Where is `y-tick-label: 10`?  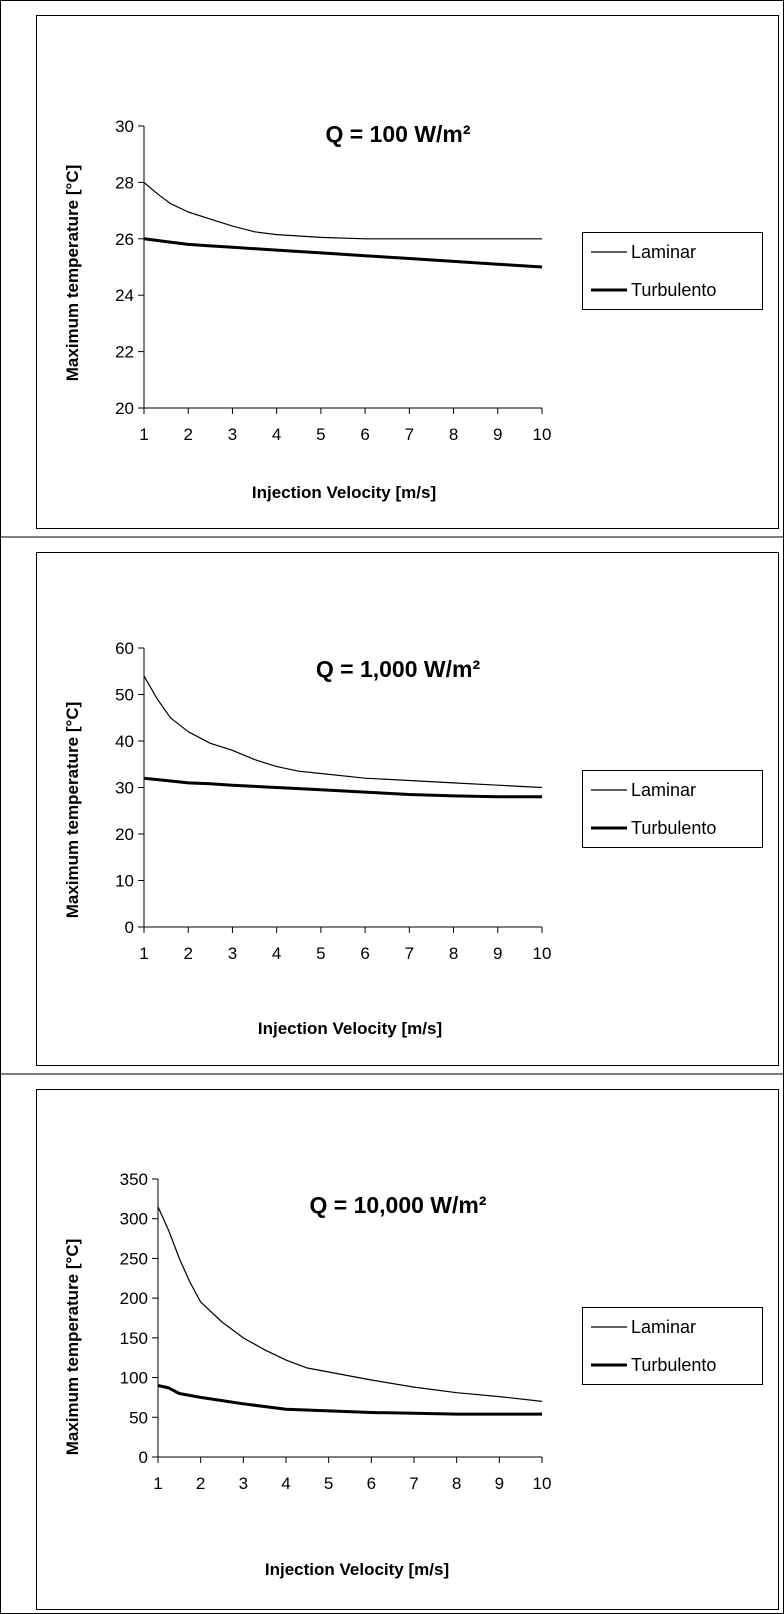
y-tick-label: 10 is located at coordinates (124, 881).